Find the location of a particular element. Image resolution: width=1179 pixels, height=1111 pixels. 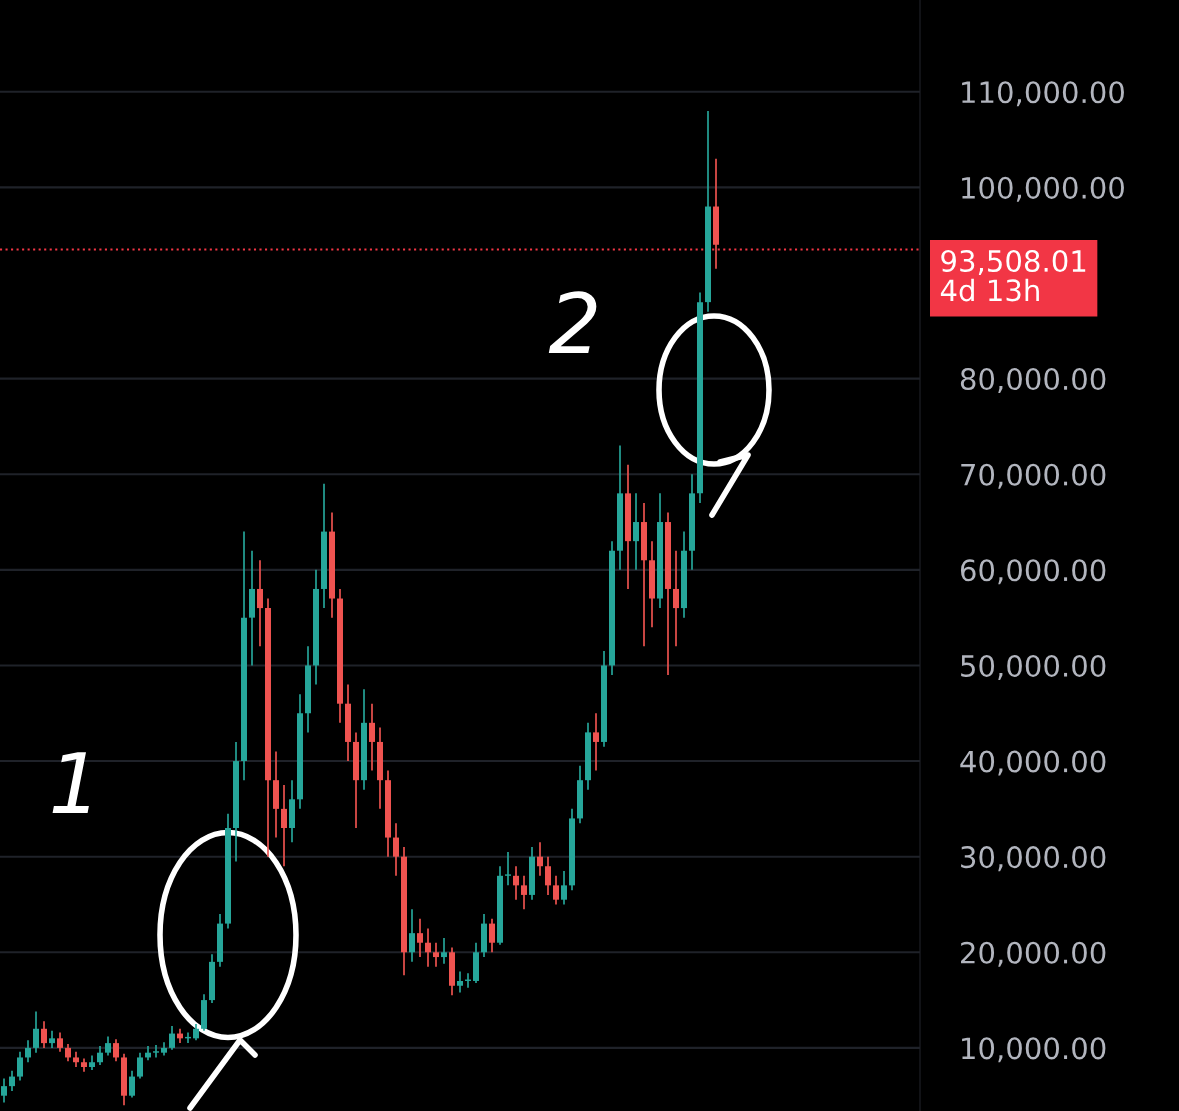

y-tick-label: 80,000.00 is located at coordinates (1033, 381).